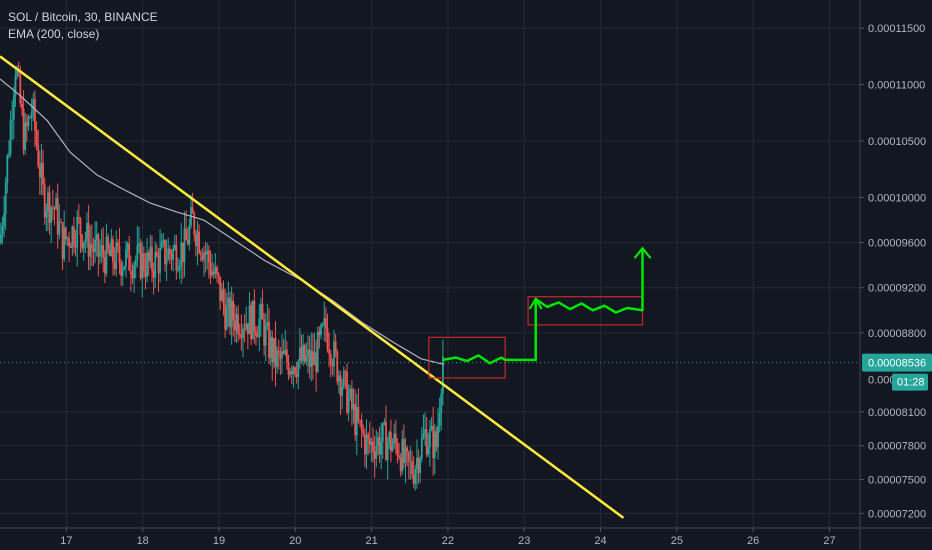  What do you see at coordinates (897, 142) in the screenshot?
I see `y-tick-label: 0.00010500` at bounding box center [897, 142].